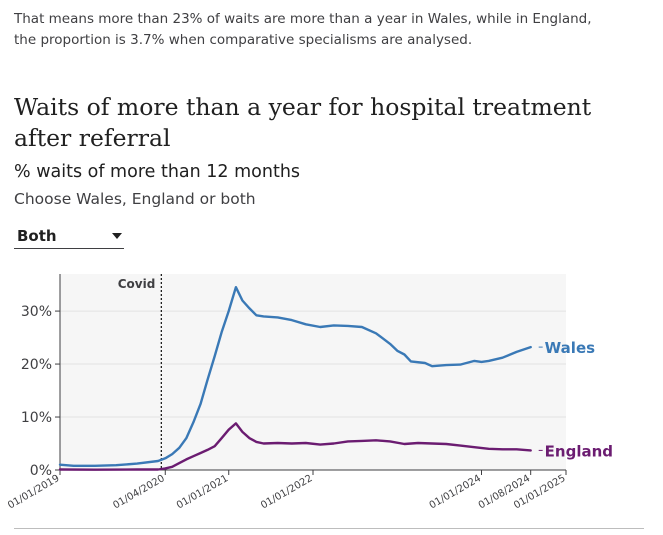 The image size is (663, 535). Describe the element at coordinates (295, 446) in the screenshot. I see `england-series-line` at that location.